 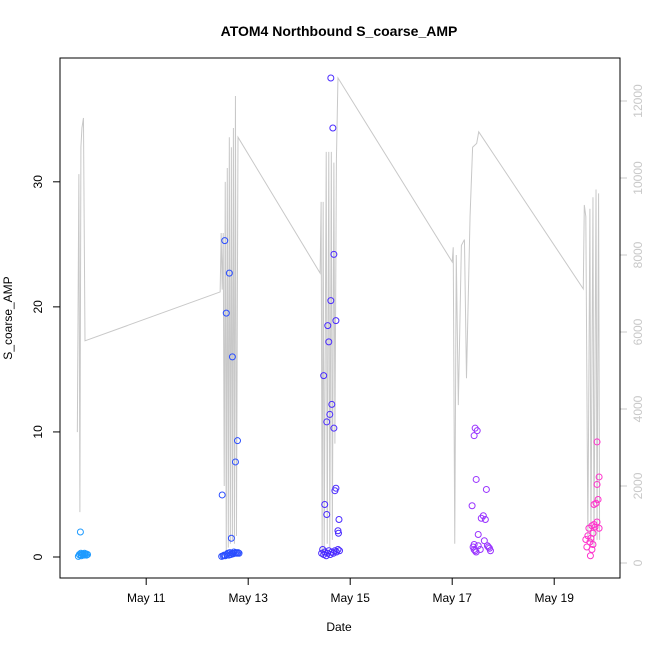 What do you see at coordinates (638, 178) in the screenshot?
I see `y2-tick-label: 10000` at bounding box center [638, 178].